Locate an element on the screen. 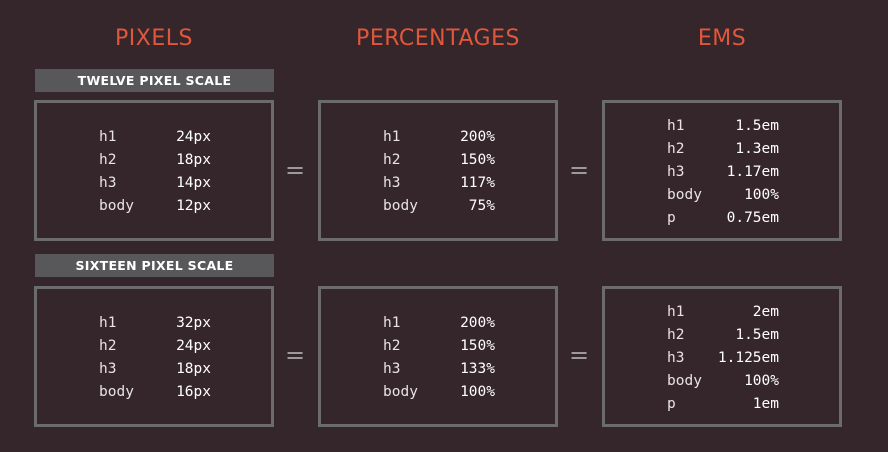 This screenshot has height=452, width=888. size-value: 1em is located at coordinates (765, 404).